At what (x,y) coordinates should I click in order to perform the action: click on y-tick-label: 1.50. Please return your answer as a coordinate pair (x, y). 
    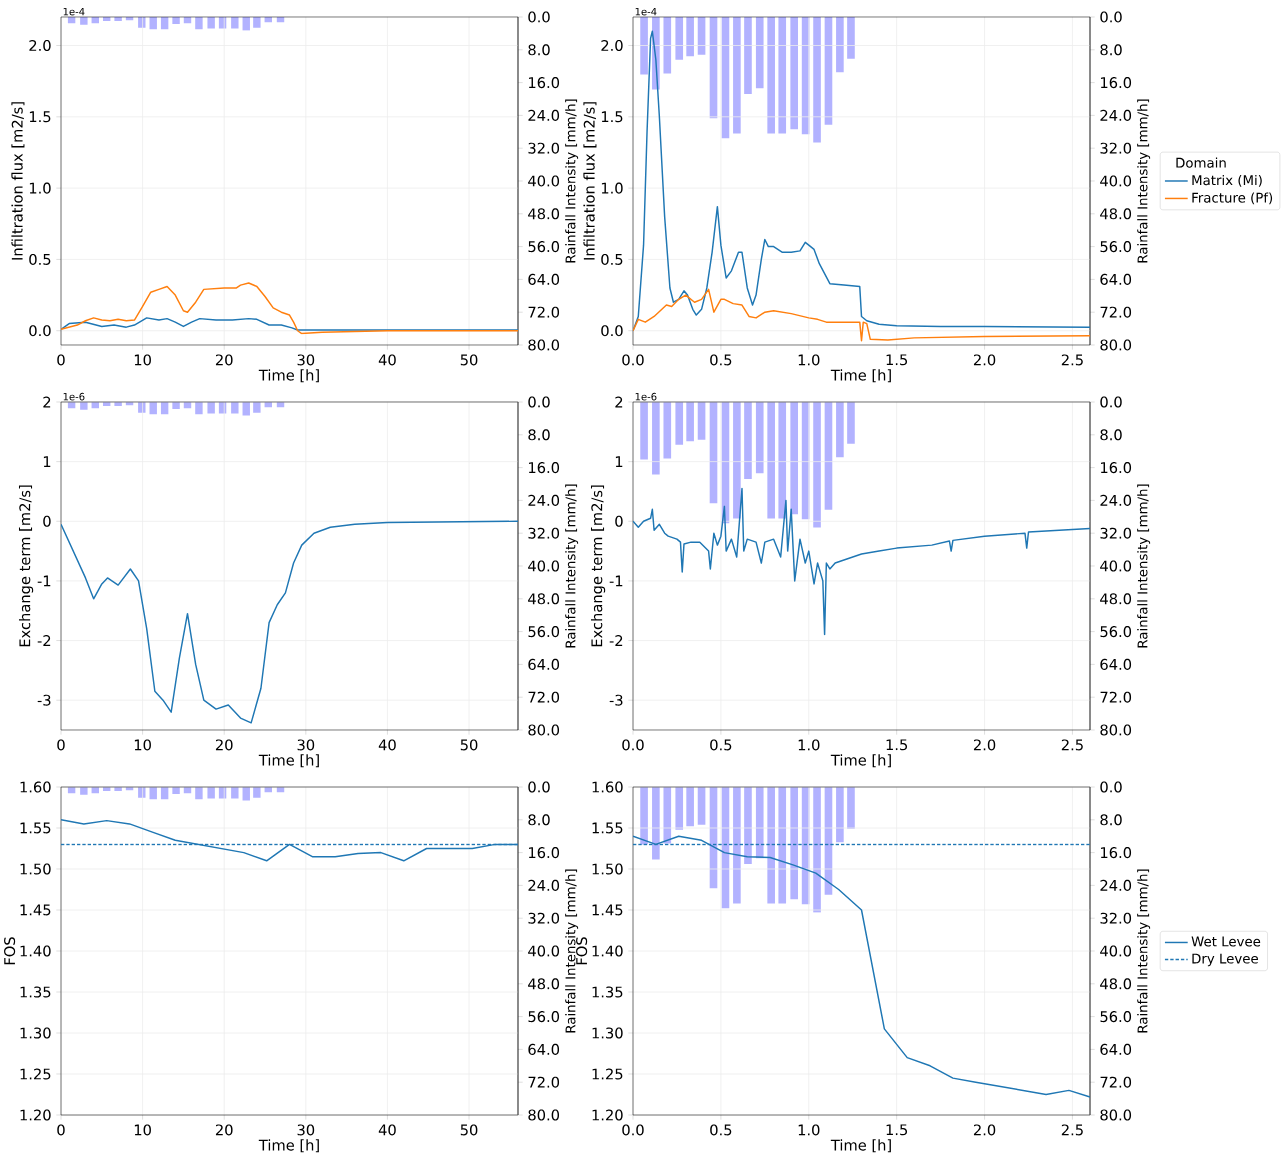
    Looking at the image, I should click on (35, 869).